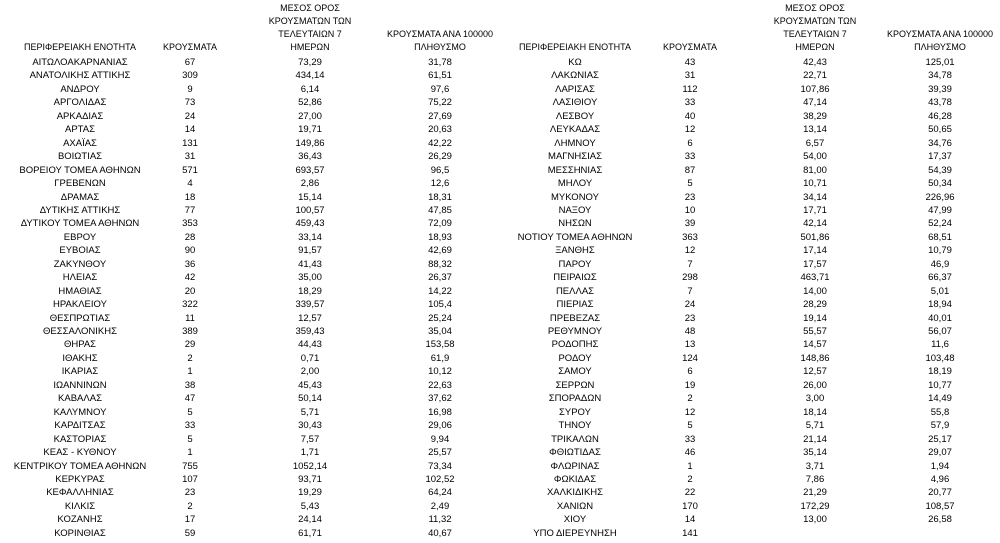 Image resolution: width=1000 pixels, height=543 pixels. Describe the element at coordinates (440, 412) in the screenshot. I see `cases-per-100k: 16,98` at that location.